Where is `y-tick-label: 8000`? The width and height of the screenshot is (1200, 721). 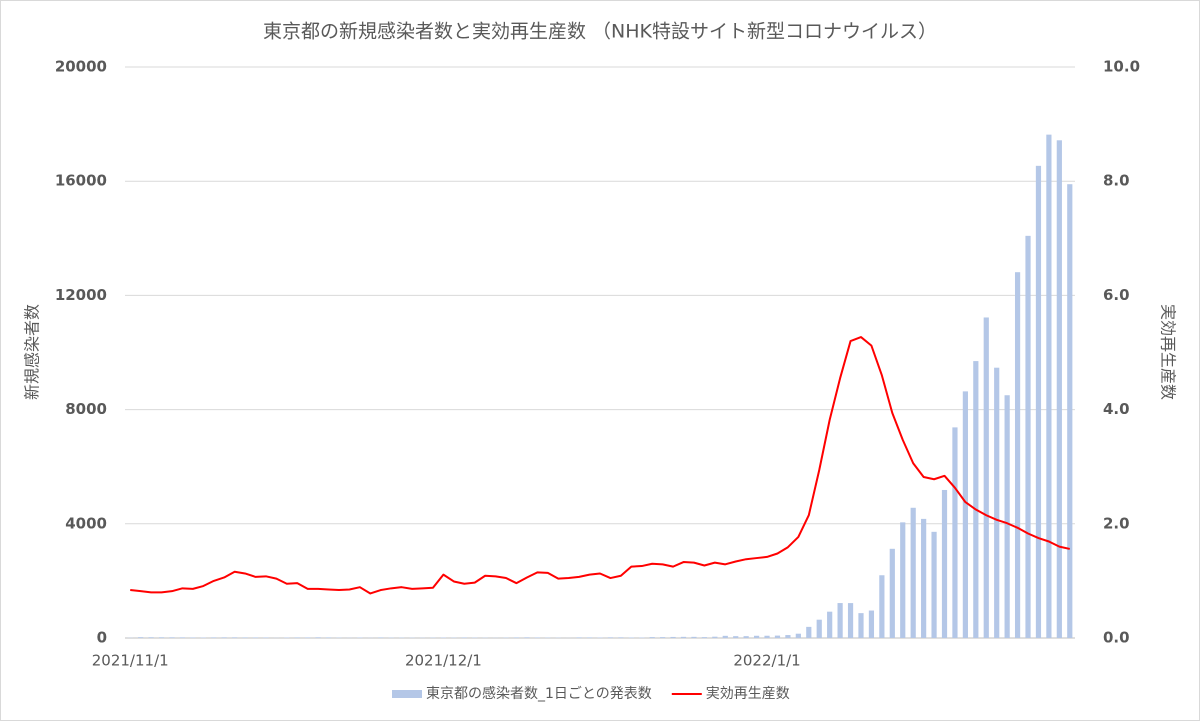 y-tick-label: 8000 is located at coordinates (86, 409).